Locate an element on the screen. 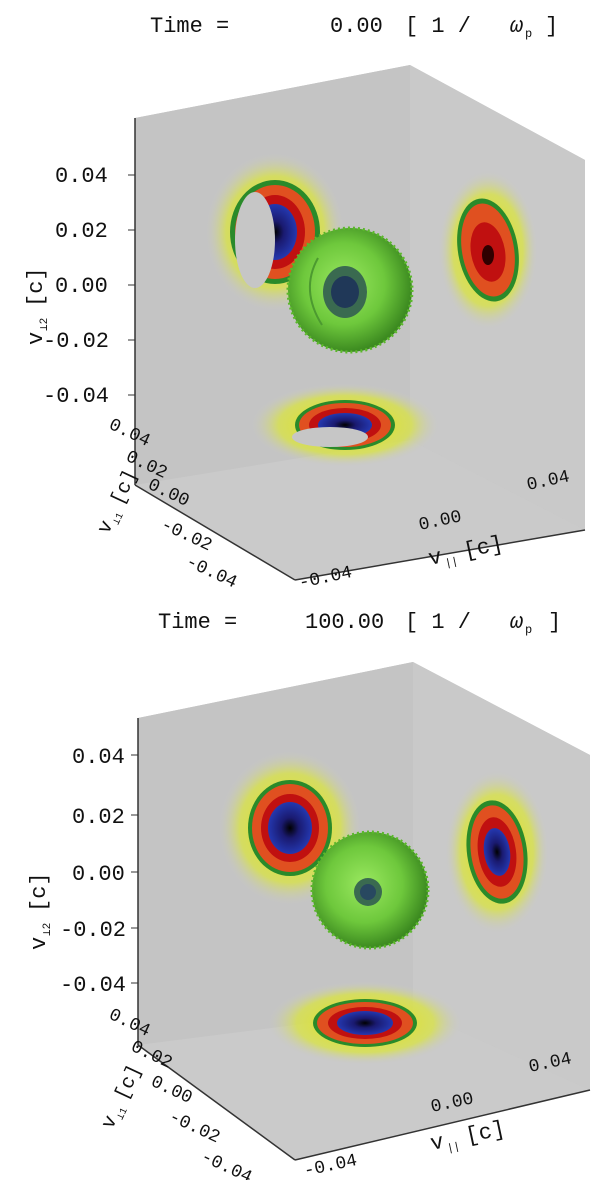  time-value: 0.00 is located at coordinates (356, 26).